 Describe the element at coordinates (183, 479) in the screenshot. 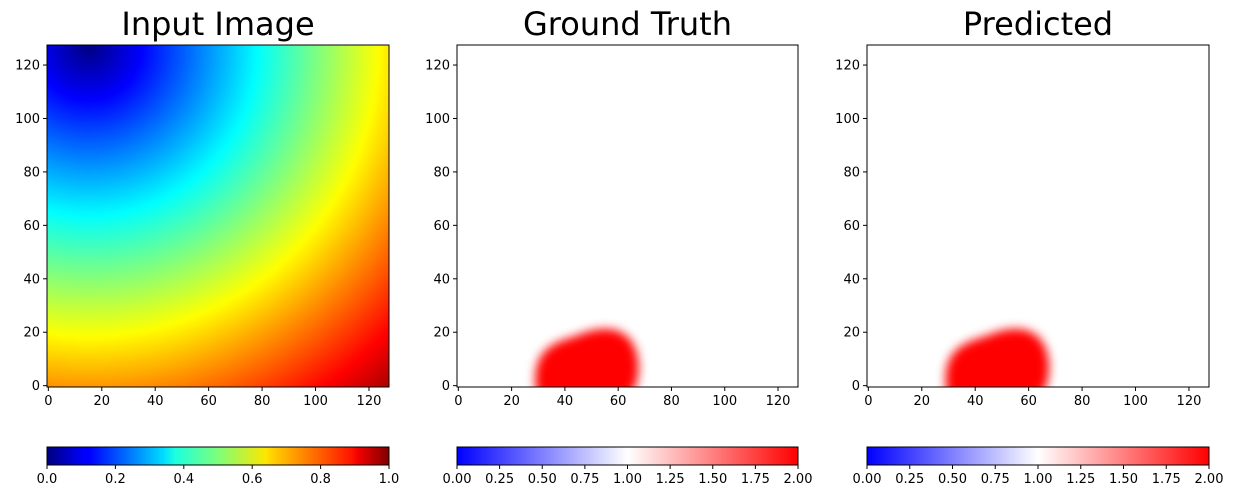

I see `colorbar-tick-label: 0.4` at that location.